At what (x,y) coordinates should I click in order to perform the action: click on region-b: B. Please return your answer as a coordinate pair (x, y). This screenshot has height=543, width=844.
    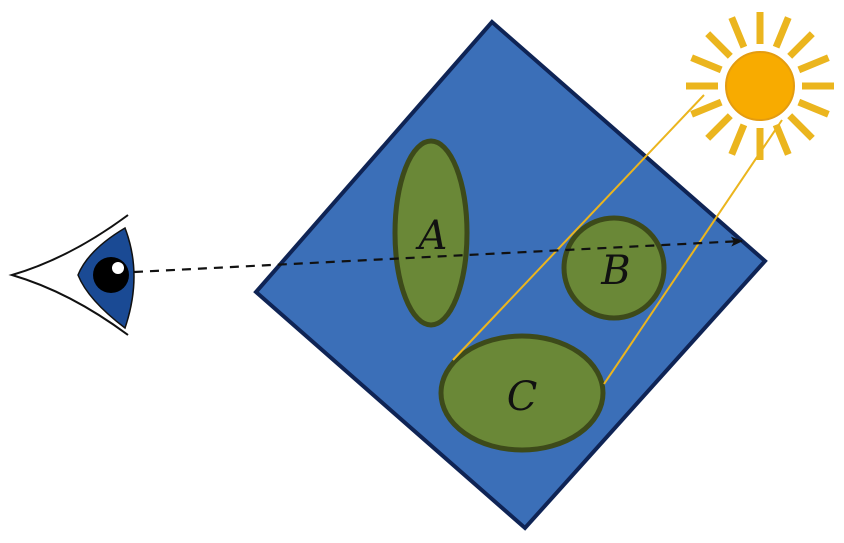
    Looking at the image, I should click on (614, 268).